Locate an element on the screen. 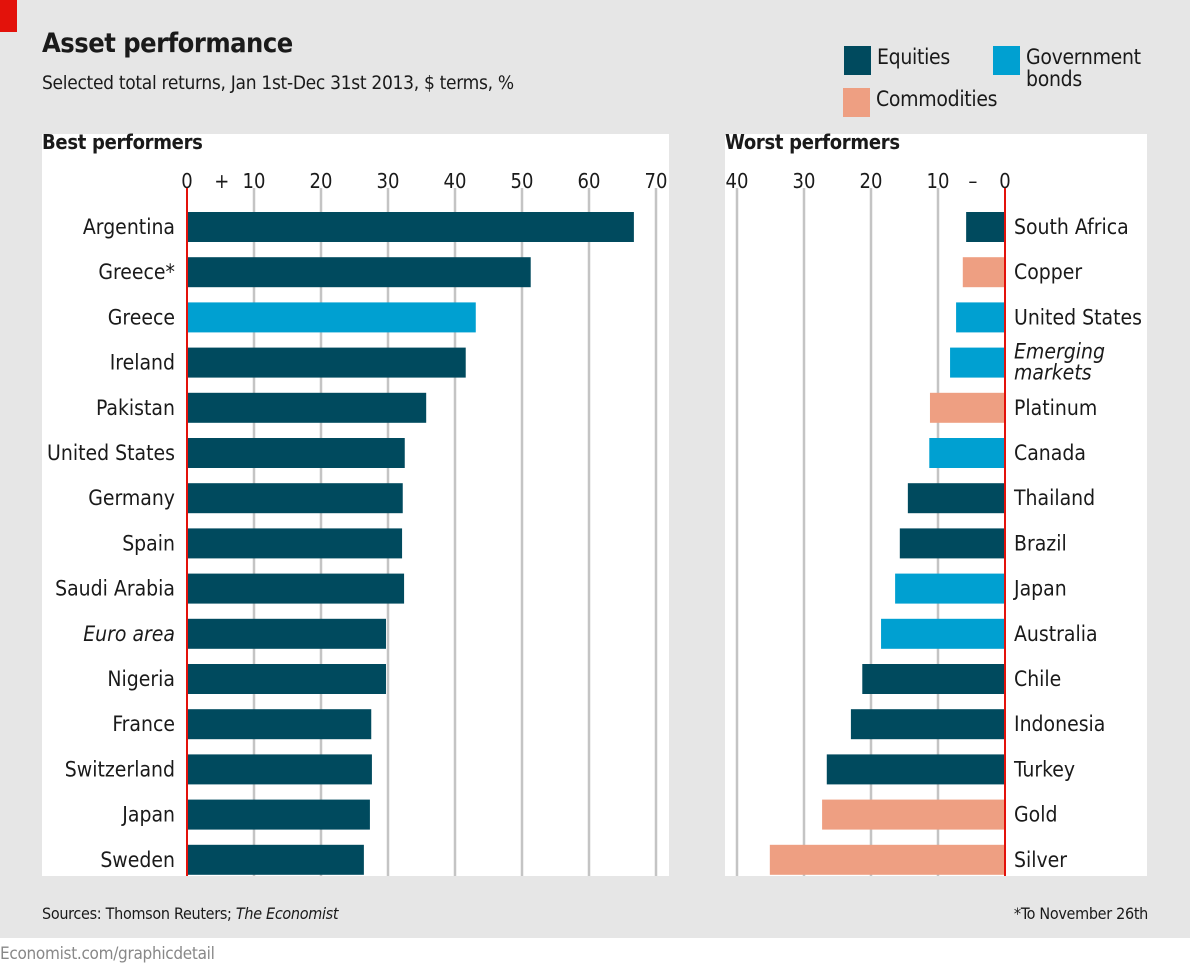  category-label: Thailand is located at coordinates (1054, 498).